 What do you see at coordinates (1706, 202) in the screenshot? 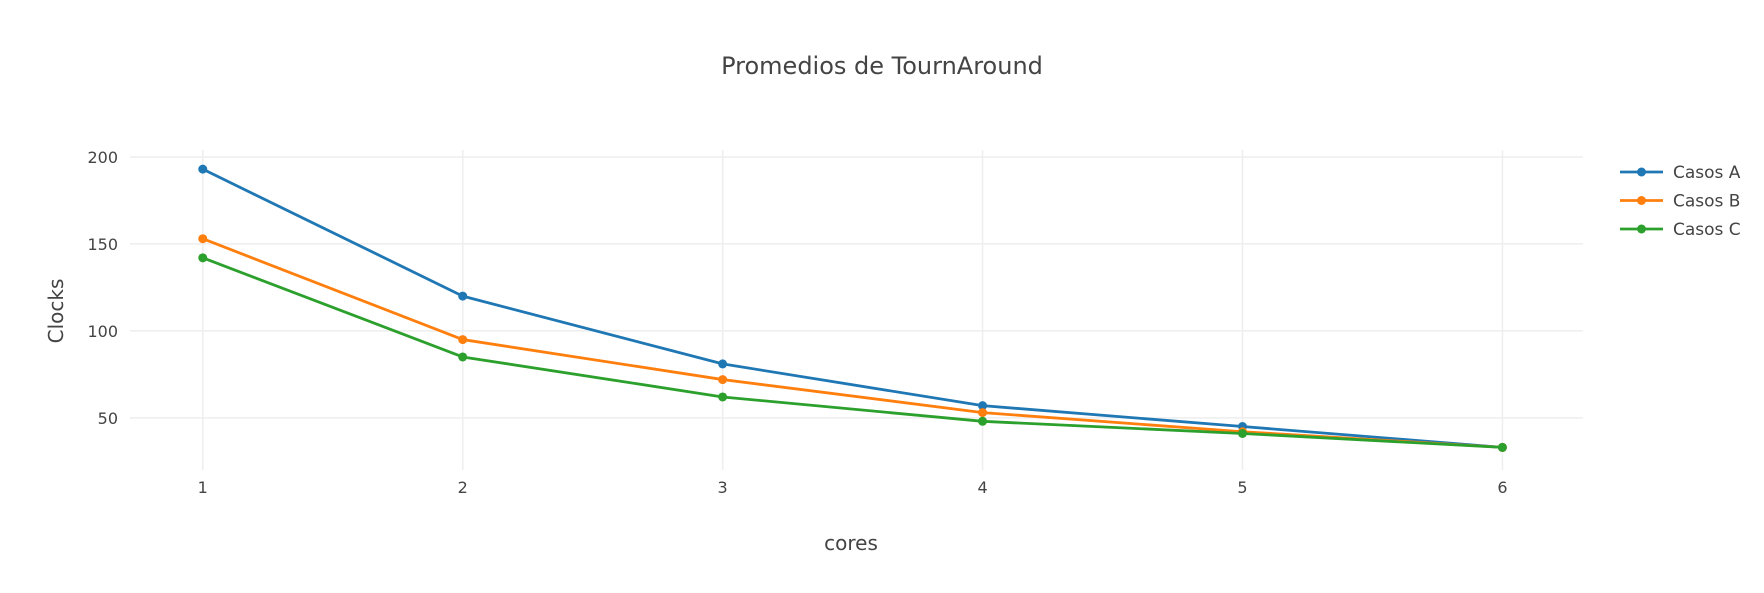
I see `legend-label: Casos B` at bounding box center [1706, 202].